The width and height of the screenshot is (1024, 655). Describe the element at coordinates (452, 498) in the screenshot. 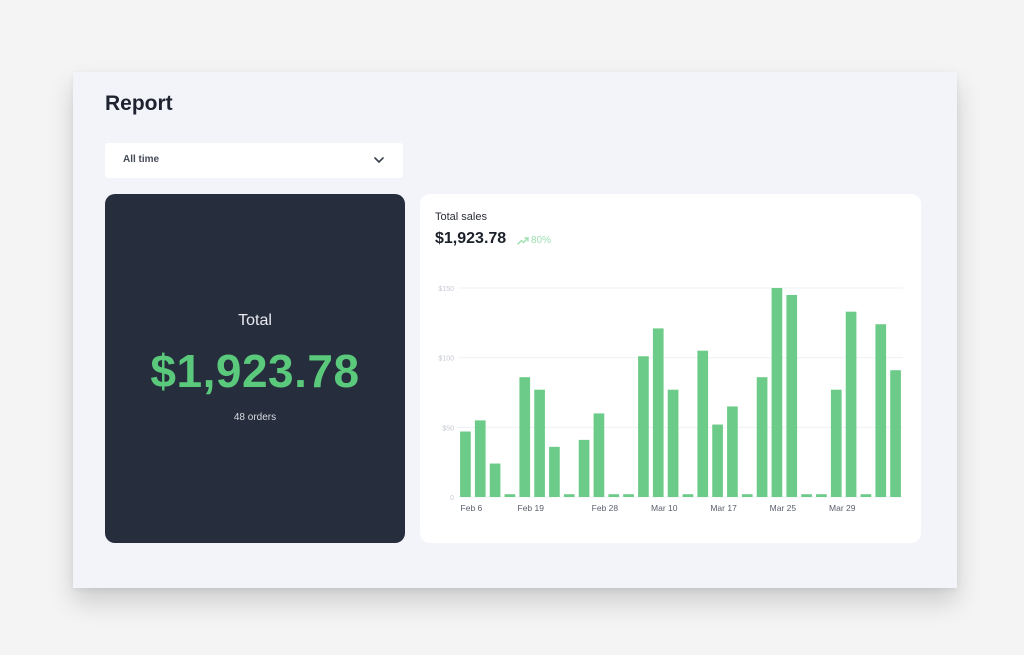

I see `y-tick-label: 0` at that location.